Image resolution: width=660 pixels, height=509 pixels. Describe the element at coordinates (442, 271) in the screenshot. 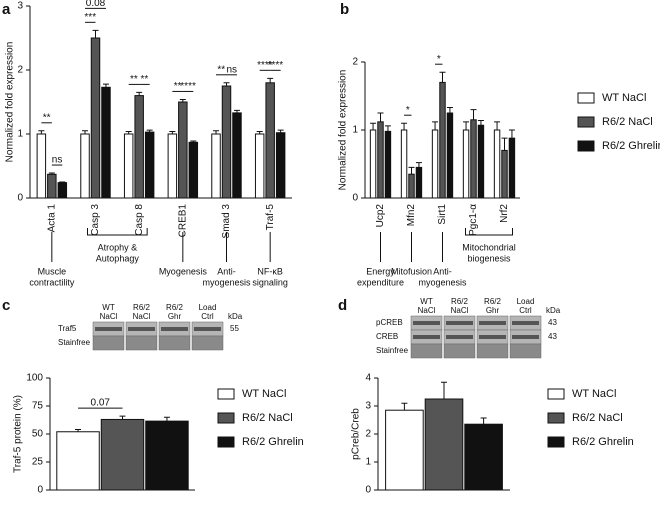

I see `group-label: Anti-` at that location.